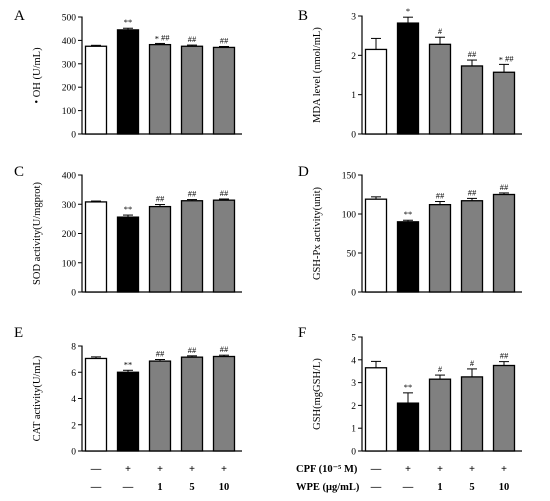 The image size is (550, 501). I want to click on panel-letter: B, so click(303, 16).